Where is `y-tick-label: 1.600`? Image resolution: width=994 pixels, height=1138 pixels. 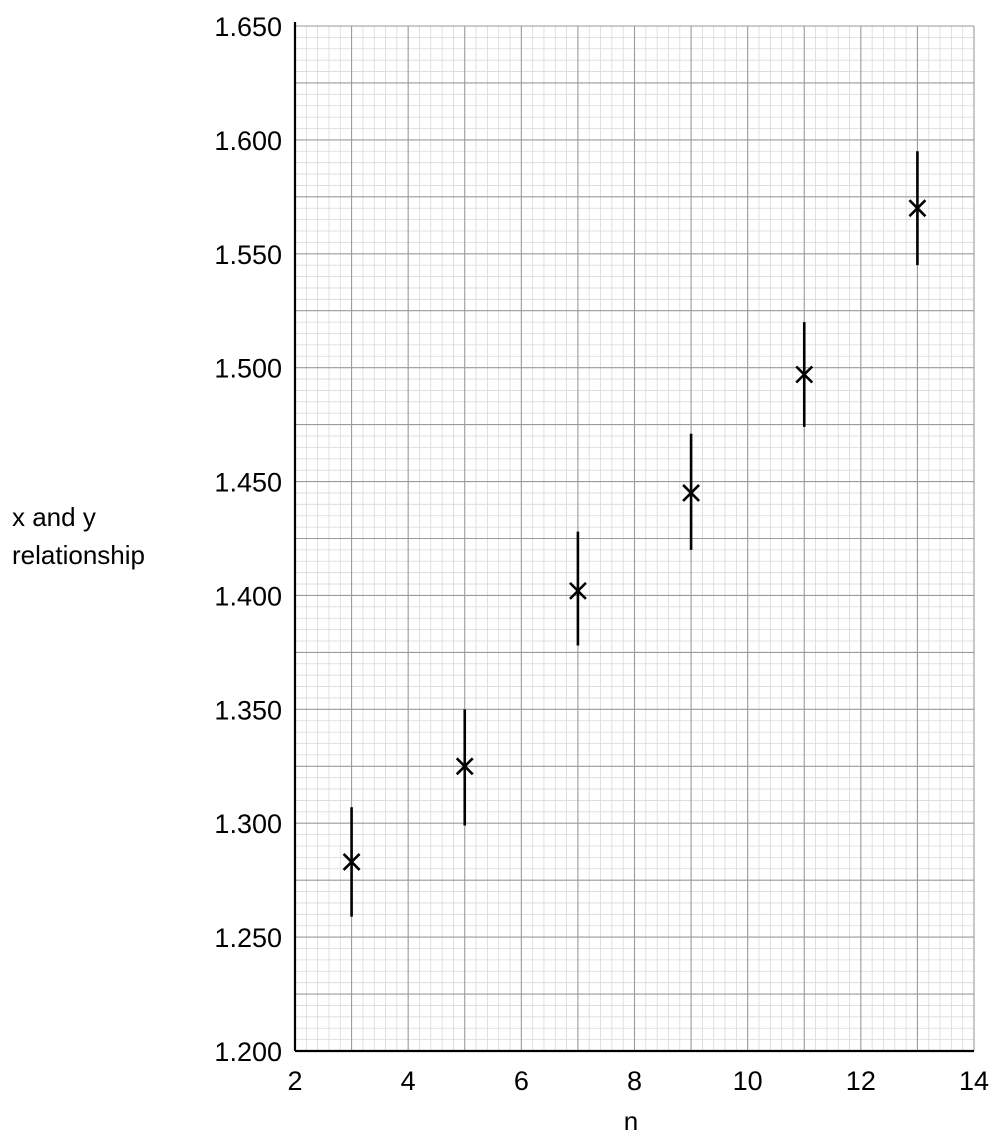
y-tick-label: 1.600 is located at coordinates (248, 141).